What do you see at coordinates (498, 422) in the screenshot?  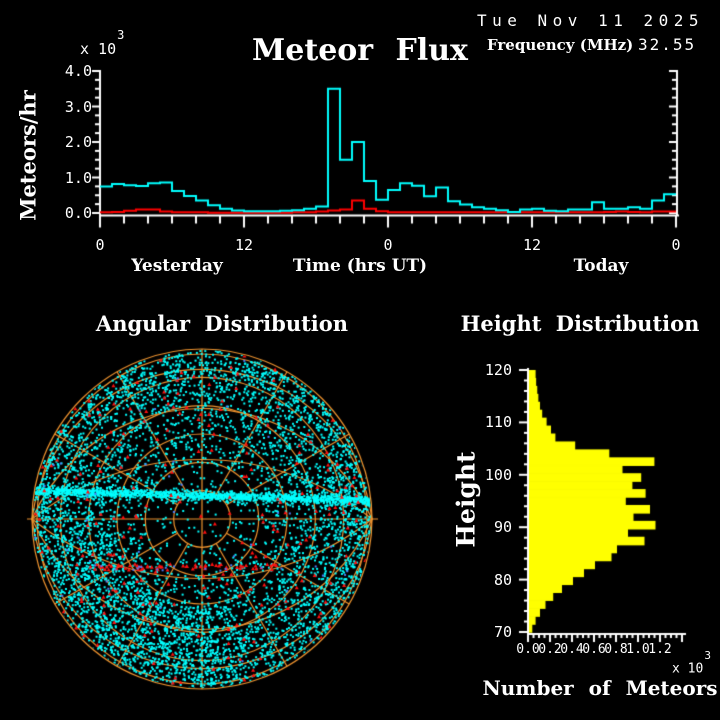 I see `height-y-tick-label: 110` at bounding box center [498, 422].